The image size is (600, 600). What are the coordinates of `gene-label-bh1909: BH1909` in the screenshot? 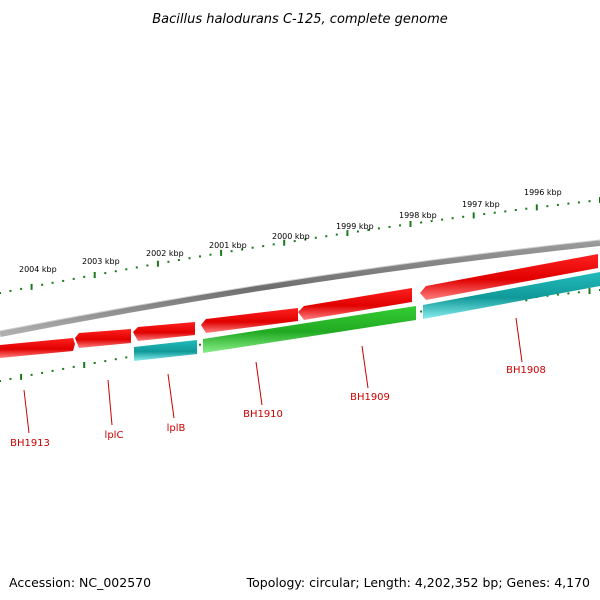 It's located at (370, 397).